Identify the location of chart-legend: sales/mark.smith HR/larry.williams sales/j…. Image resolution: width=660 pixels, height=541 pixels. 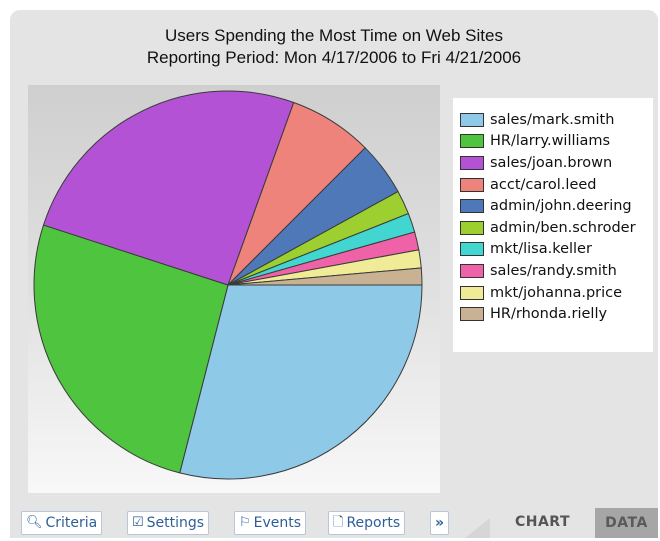
(553, 225).